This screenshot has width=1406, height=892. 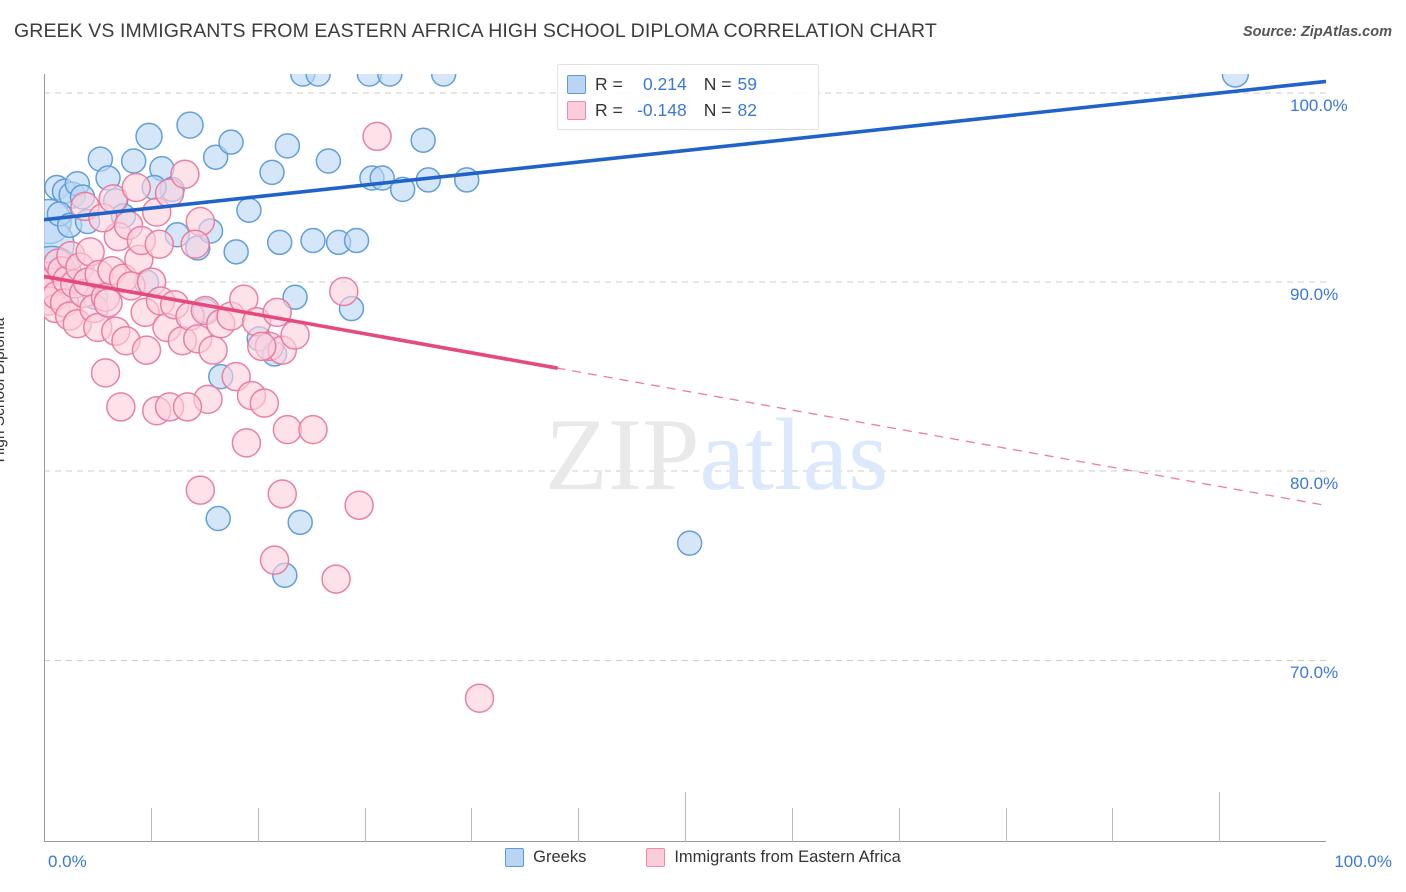 I want to click on legend-swatch-greeks, so click(x=576, y=84).